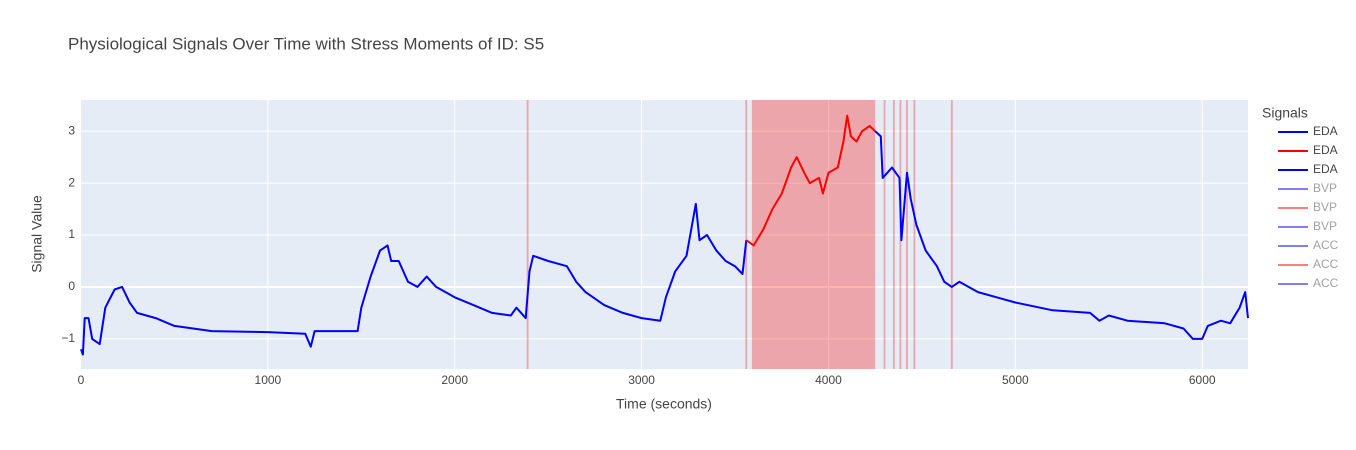 The height and width of the screenshot is (450, 1356). What do you see at coordinates (68, 338) in the screenshot?
I see `y-tick-label: −1` at bounding box center [68, 338].